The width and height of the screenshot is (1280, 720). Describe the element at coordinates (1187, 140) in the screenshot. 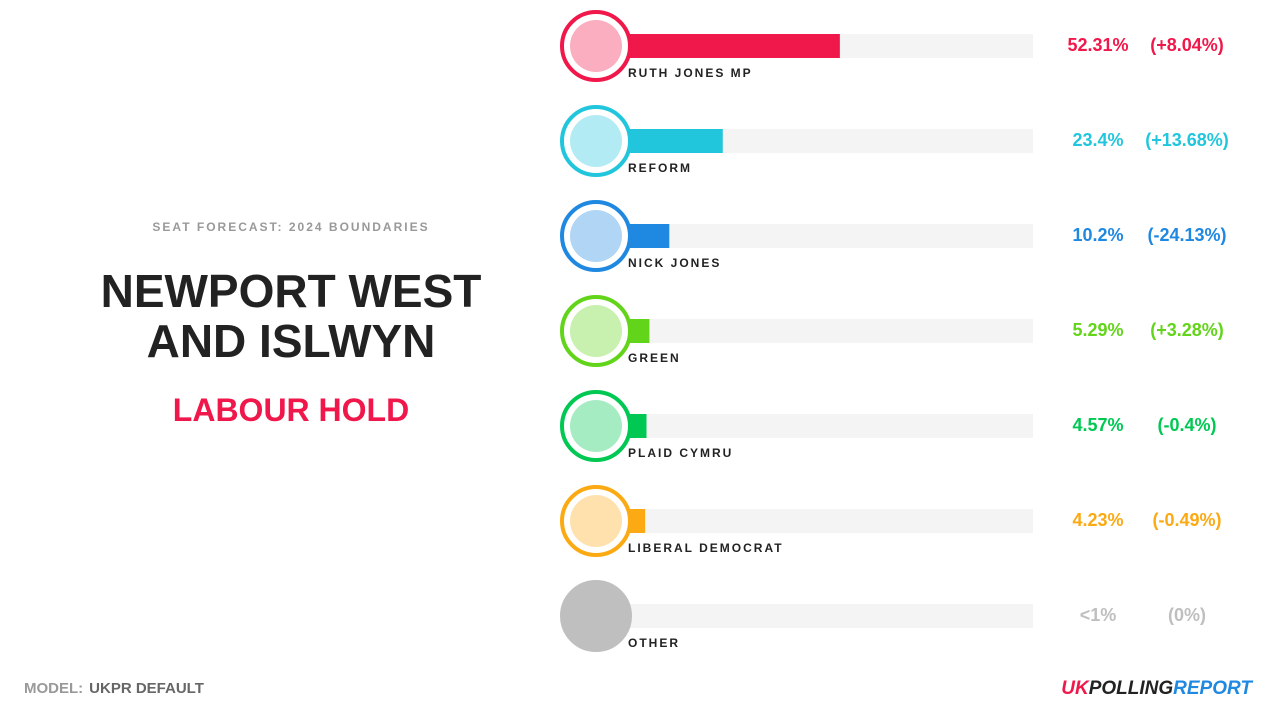

I see `change-label: (+13.68%)` at that location.